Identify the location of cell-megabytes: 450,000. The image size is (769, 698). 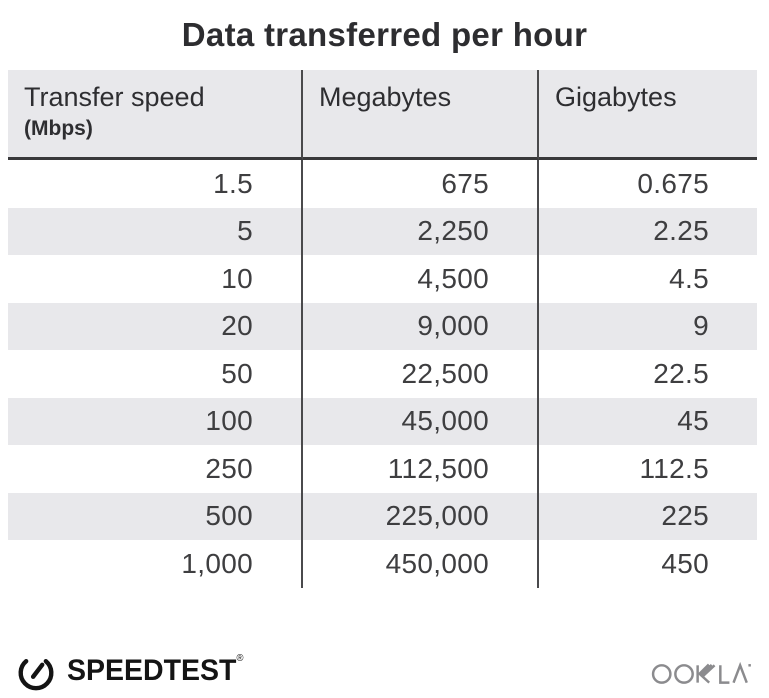
(421, 564).